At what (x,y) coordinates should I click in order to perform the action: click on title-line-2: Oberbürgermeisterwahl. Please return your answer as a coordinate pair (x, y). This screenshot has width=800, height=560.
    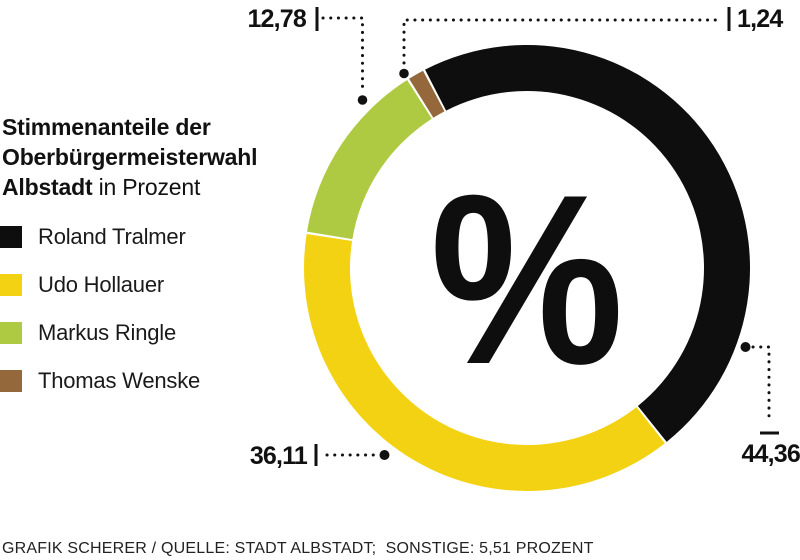
    Looking at the image, I should click on (130, 157).